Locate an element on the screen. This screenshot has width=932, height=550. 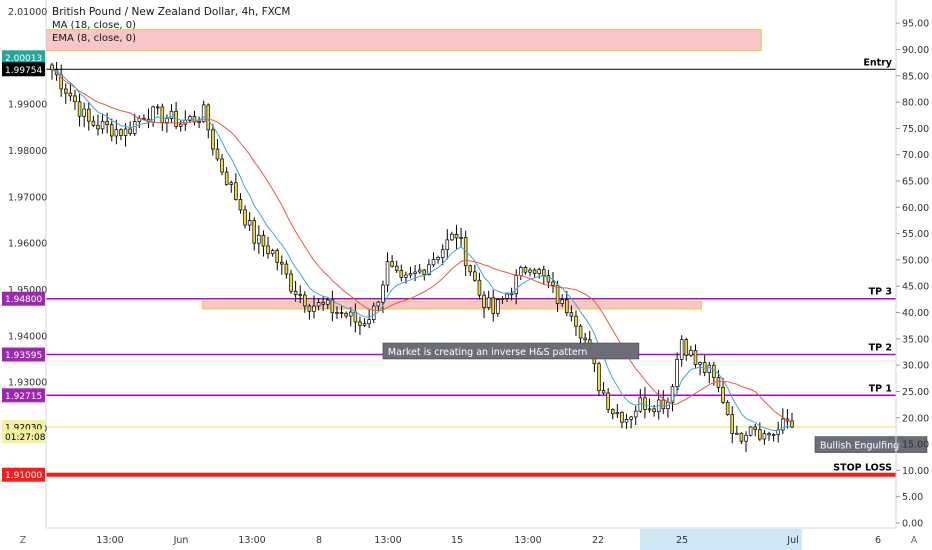
right-tick-label: 35.00 is located at coordinates (915, 339).